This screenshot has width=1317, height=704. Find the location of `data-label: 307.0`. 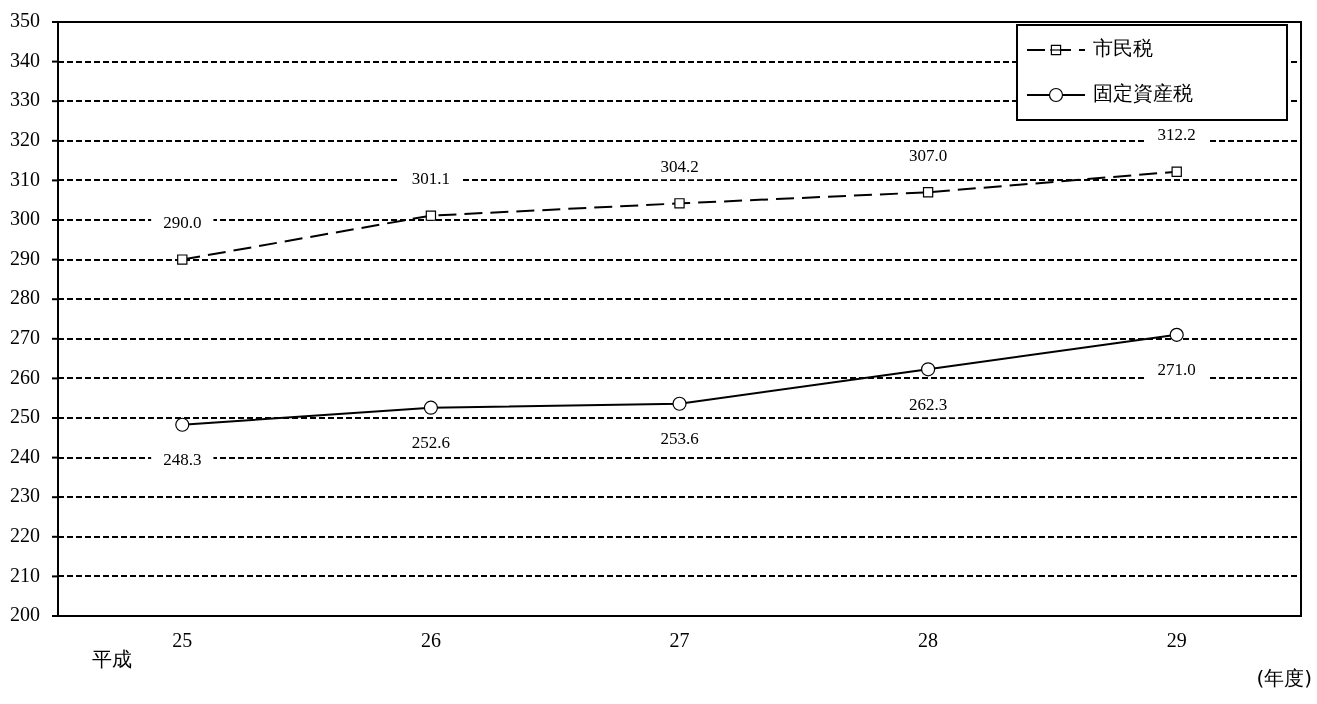

data-label: 307.0 is located at coordinates (928, 155).